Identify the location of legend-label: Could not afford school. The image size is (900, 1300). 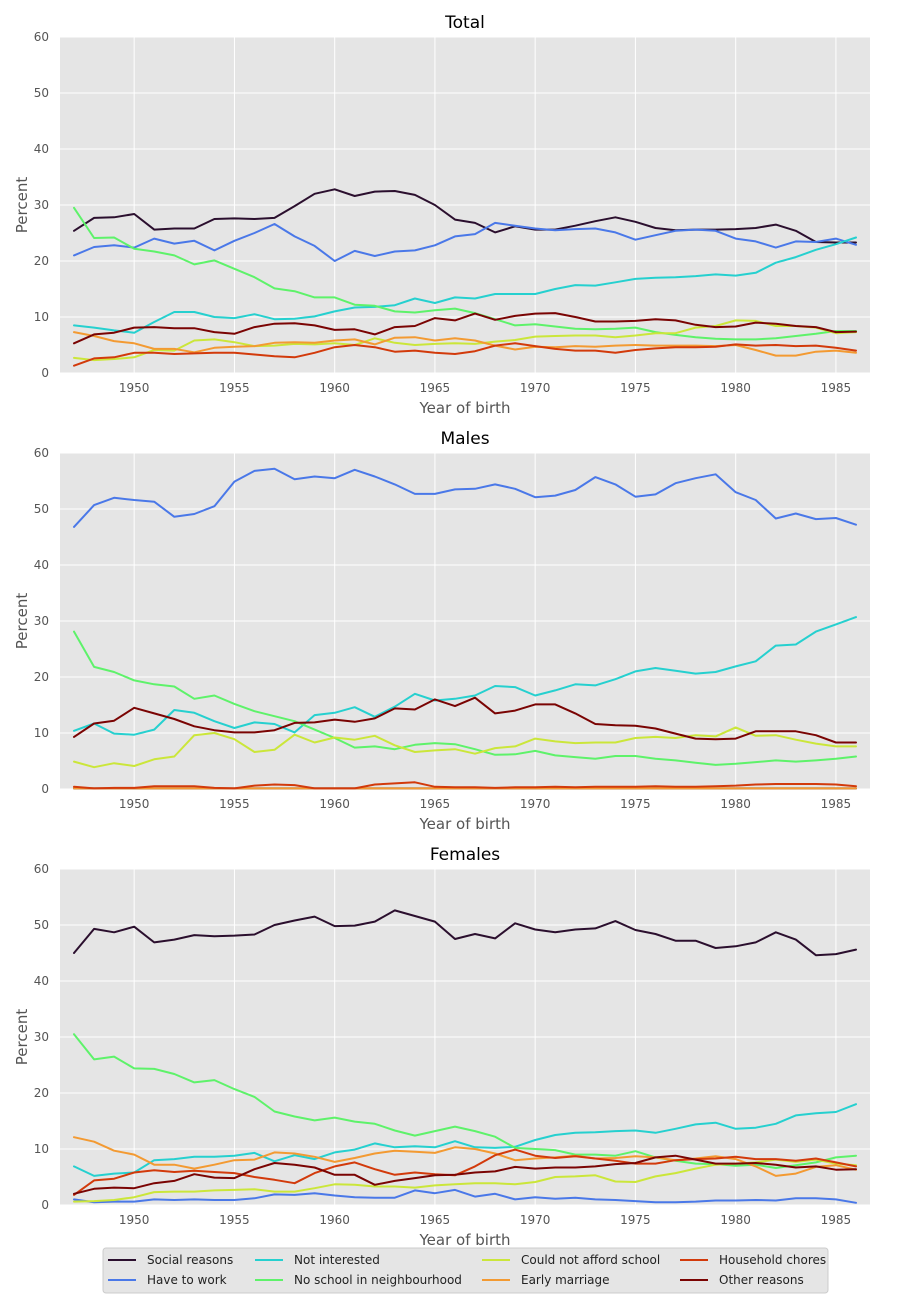
(590, 1260).